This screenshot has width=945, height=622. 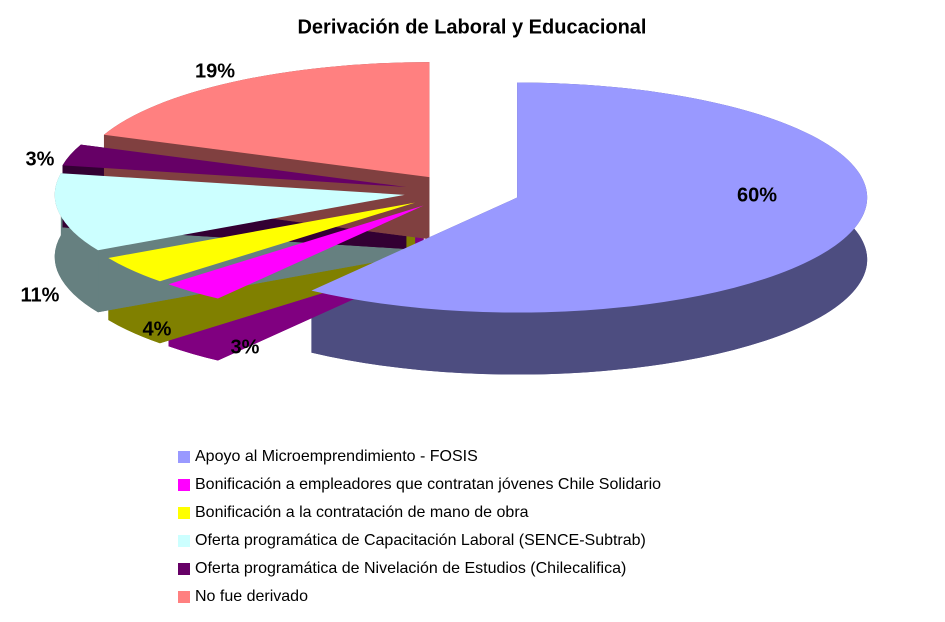 What do you see at coordinates (471, 27) in the screenshot?
I see `chart-title: Derivación de Laboral y Educacional` at bounding box center [471, 27].